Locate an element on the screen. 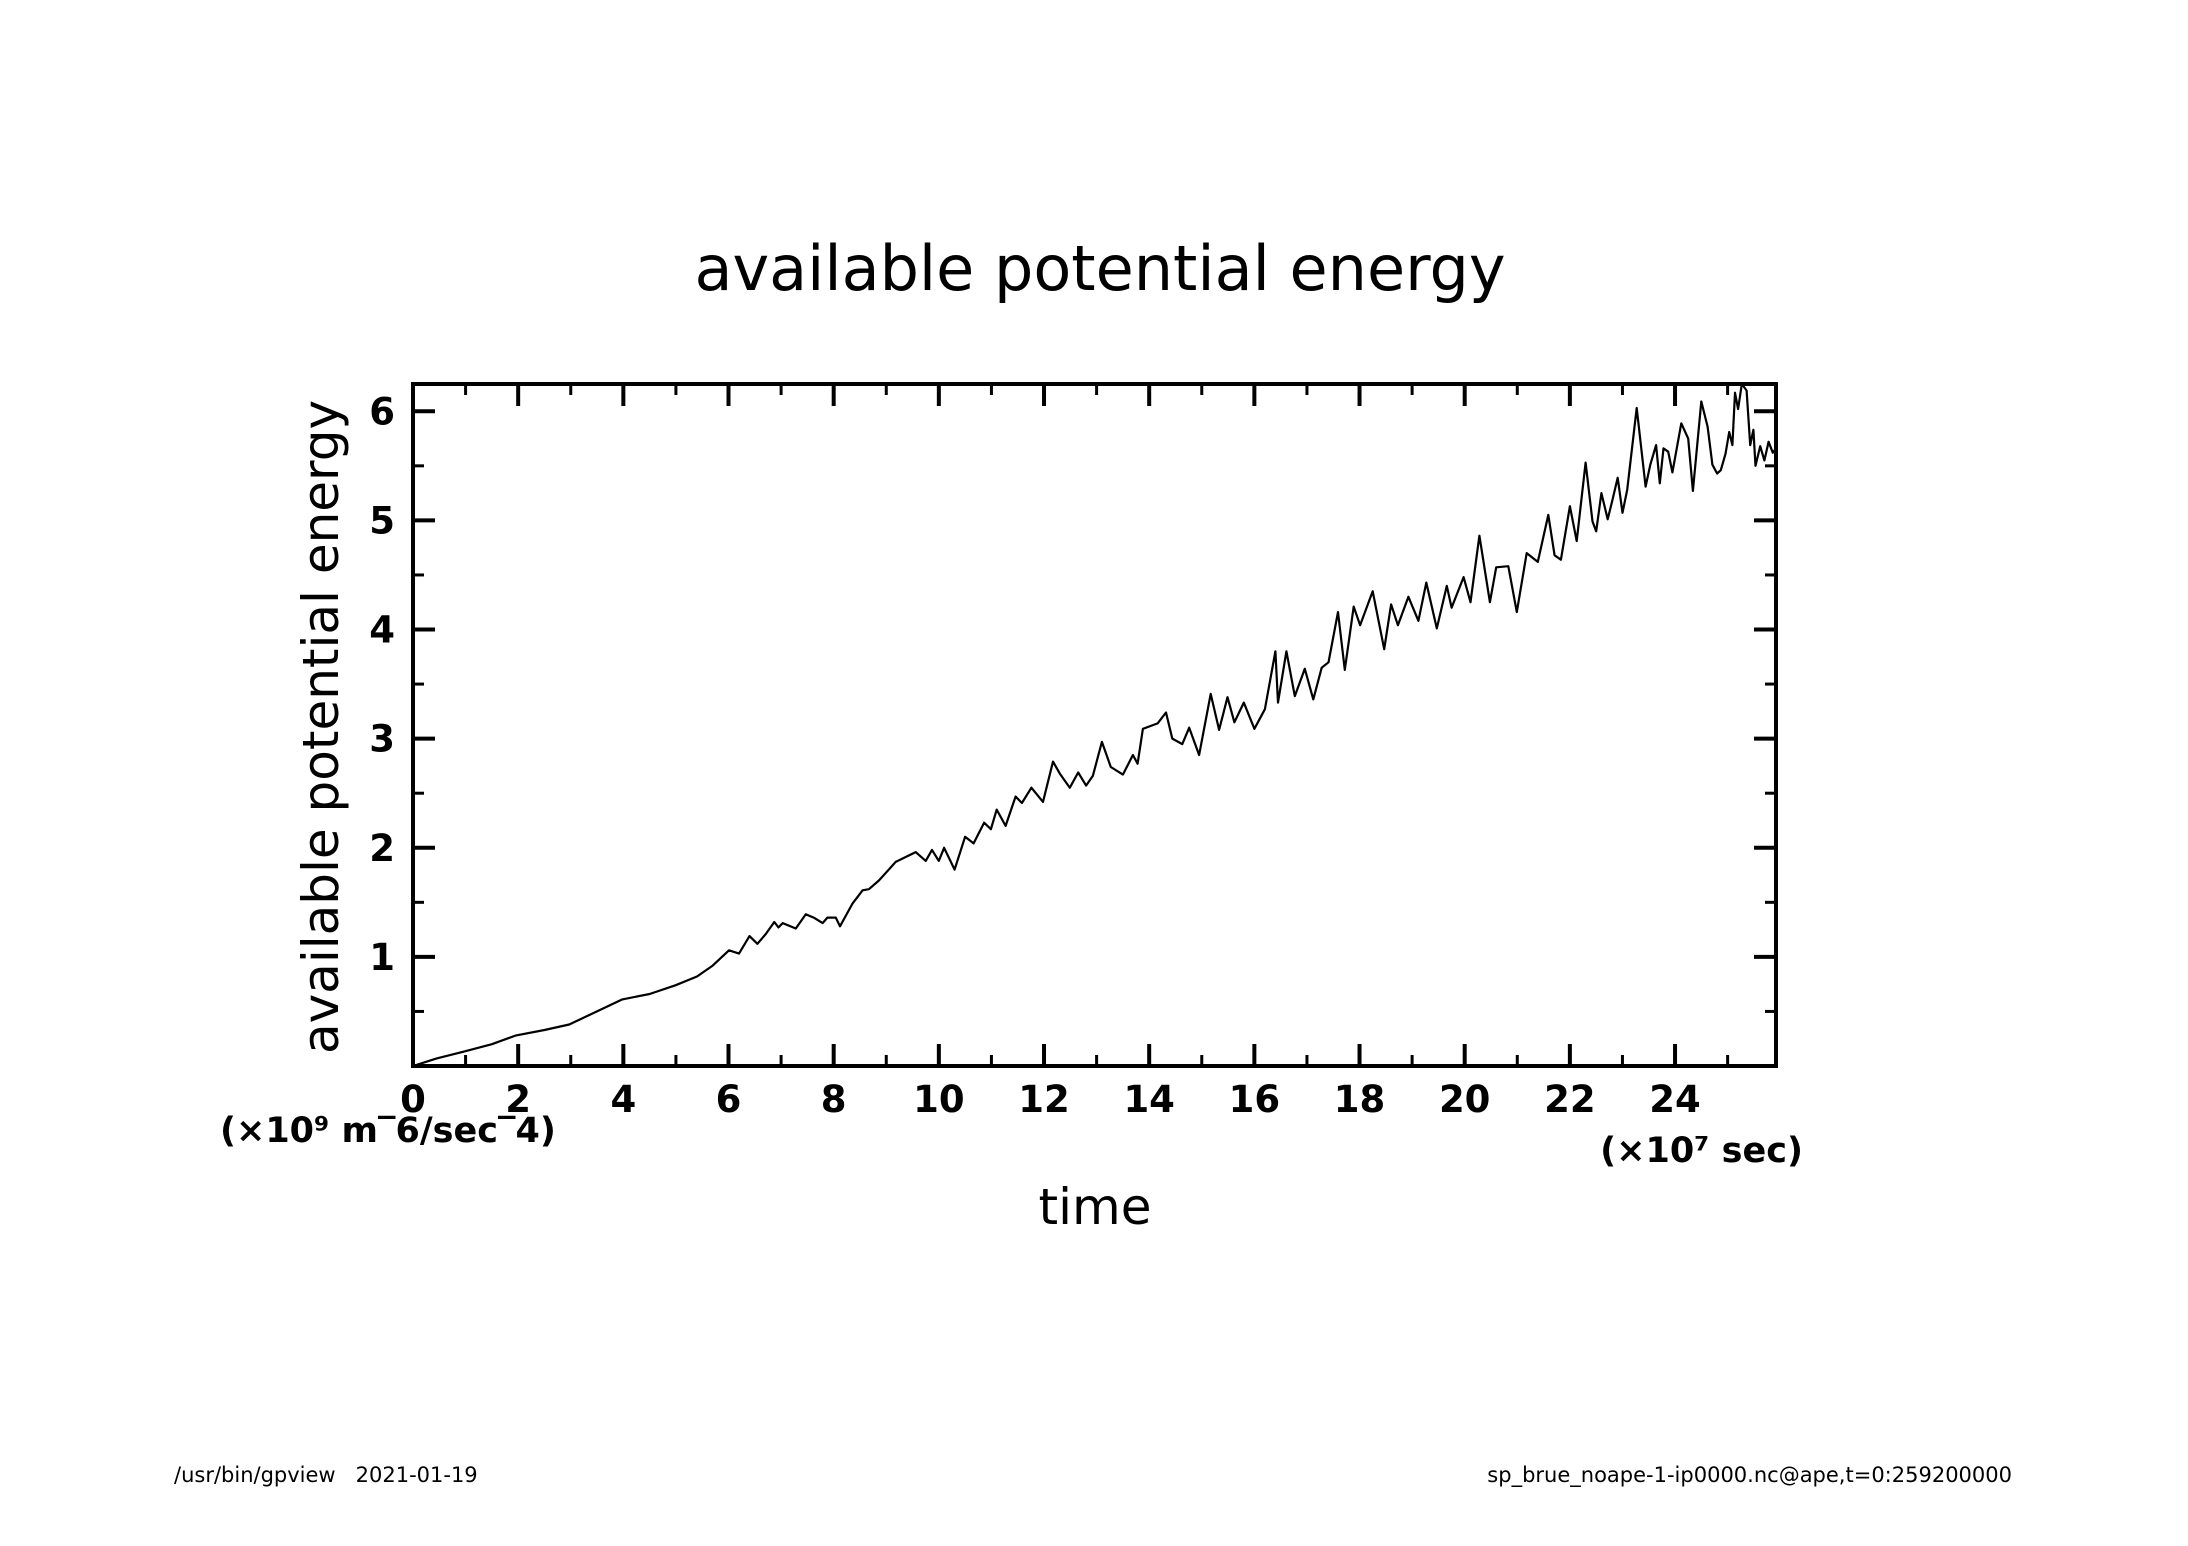 This screenshot has width=2188, height=1546. x-tick-label: 22 is located at coordinates (1570, 1099).